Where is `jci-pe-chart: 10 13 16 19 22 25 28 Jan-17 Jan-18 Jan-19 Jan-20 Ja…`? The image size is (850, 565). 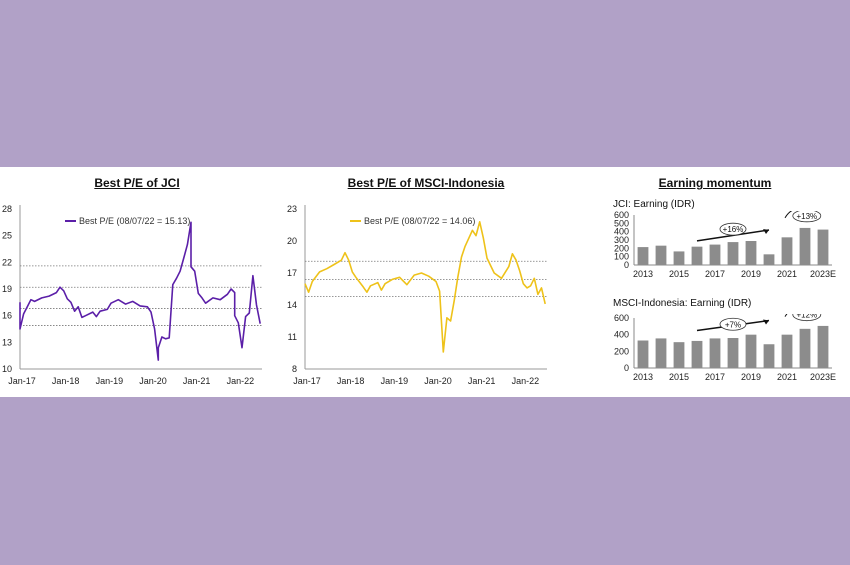
jci-pe-chart: 10 13 16 19 22 25 28 Jan-17 Jan-18 Jan-19 Jan-20 Ja… is located at coordinates (132, 295).